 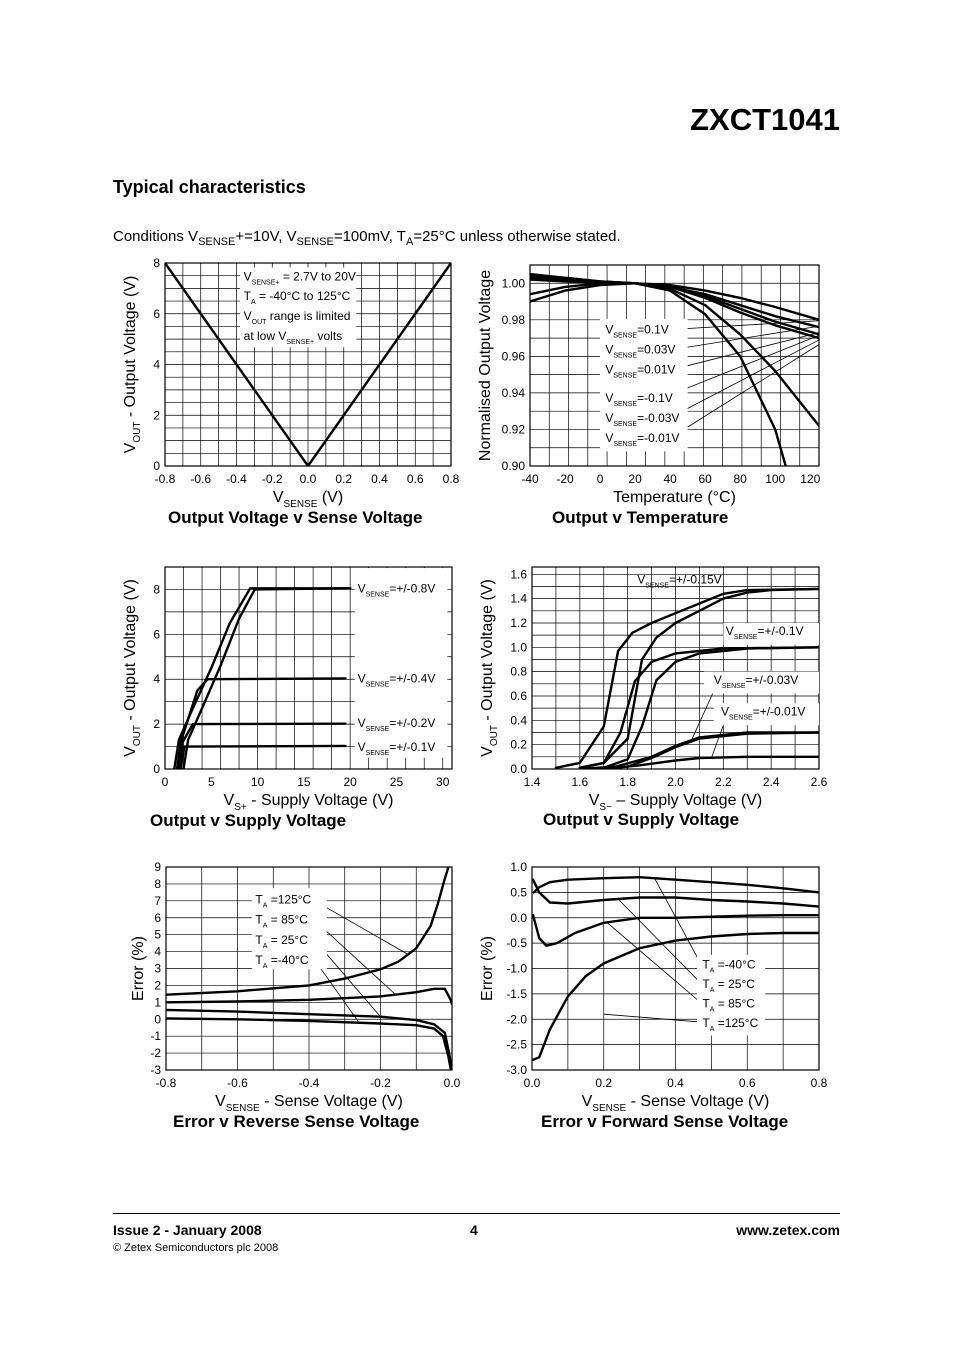 What do you see at coordinates (378, 595) in the screenshot?
I see `annotation-0-part-1: SENSE` at bounding box center [378, 595].